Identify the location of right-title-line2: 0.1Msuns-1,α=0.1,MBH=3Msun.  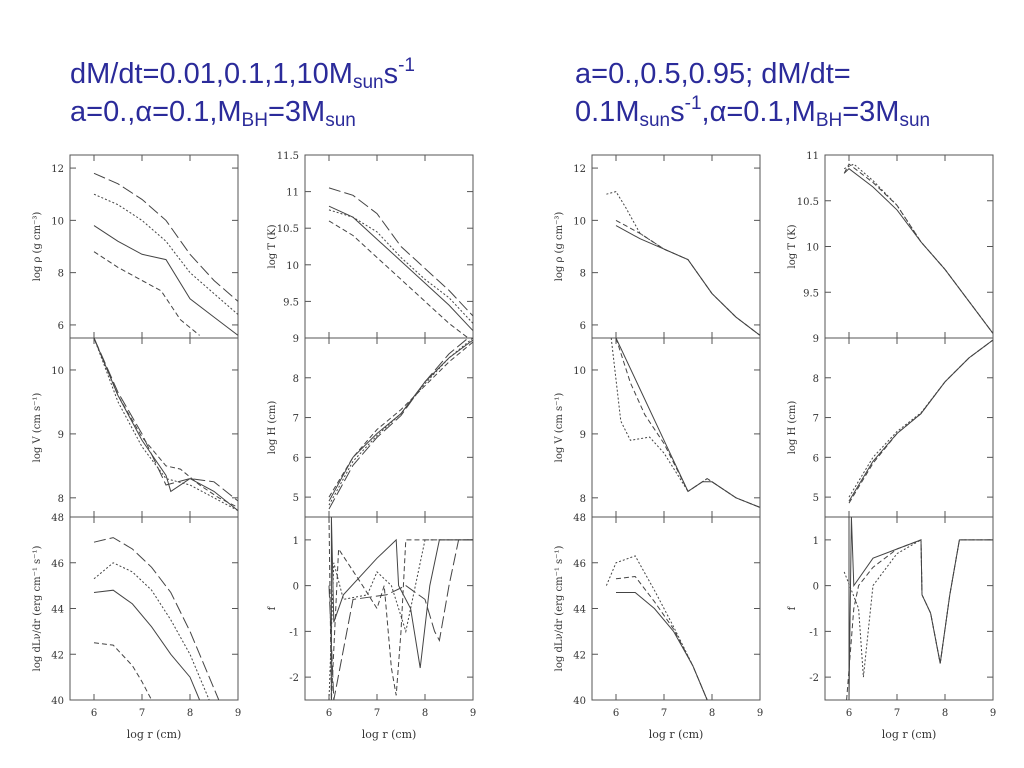
(752, 112).